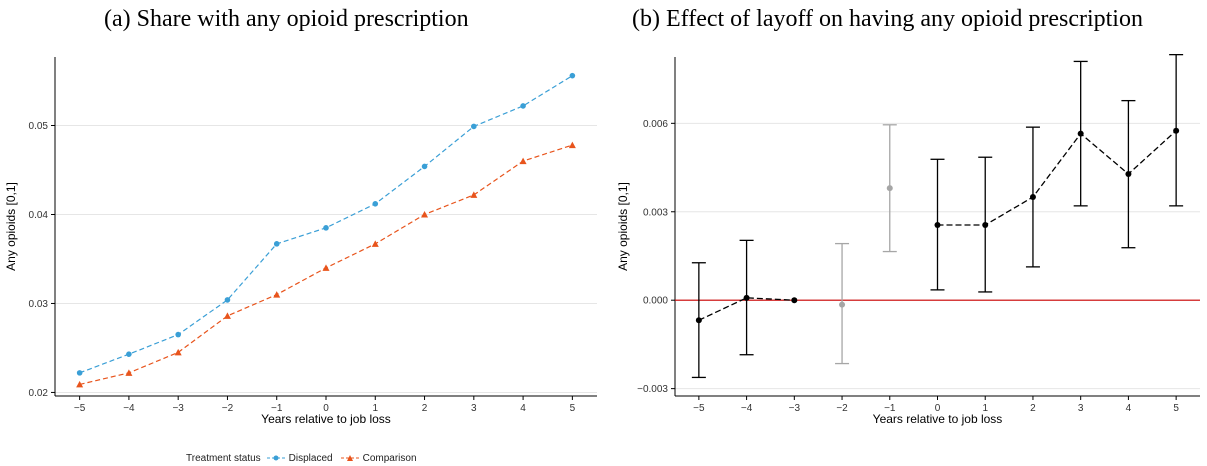 The image size is (1207, 466). Describe the element at coordinates (349, 458) in the screenshot. I see `legend-key-comparison` at that location.